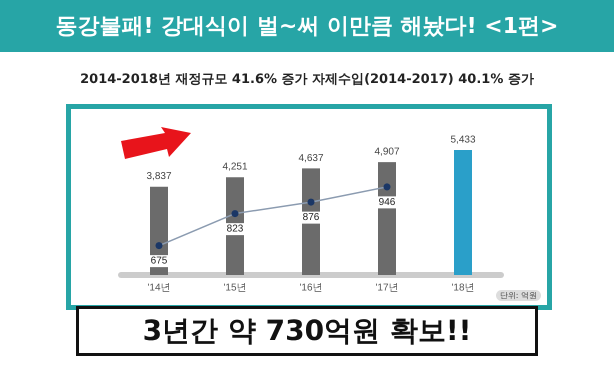  Describe the element at coordinates (159, 261) in the screenshot. I see `data-label: 675` at that location.